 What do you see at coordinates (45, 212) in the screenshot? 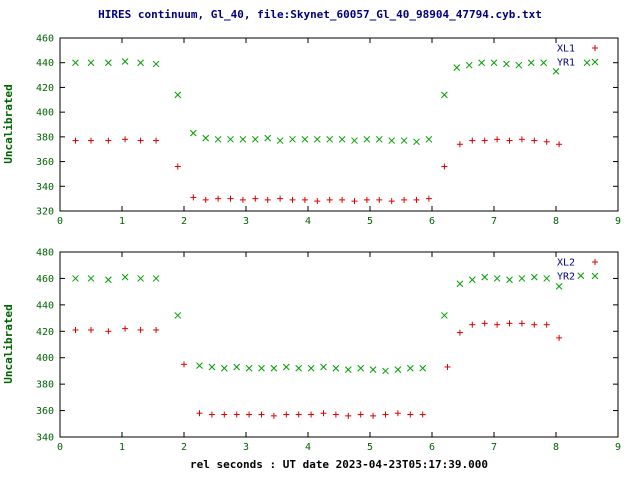
I see `svg-text: 320` at bounding box center [45, 212].